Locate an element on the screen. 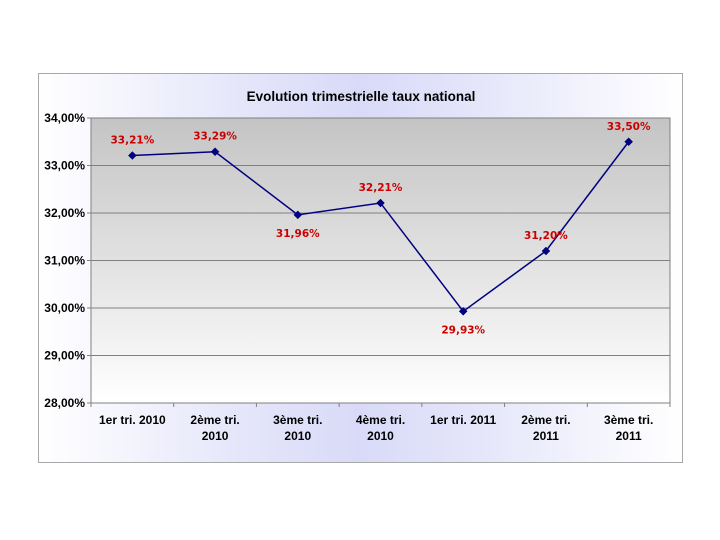 The height and width of the screenshot is (540, 720). data-label: 33,29% is located at coordinates (215, 137).